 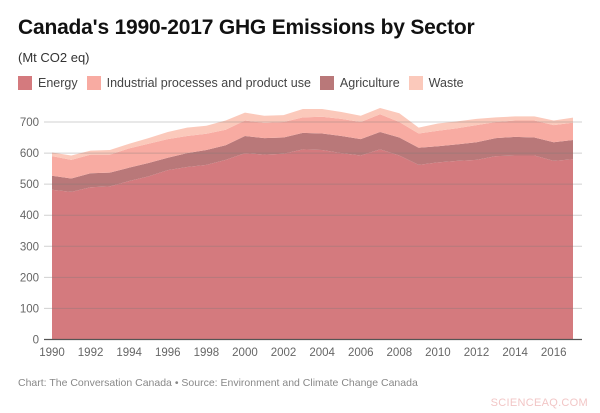 I want to click on legend-label: Agriculture, so click(x=369, y=83).